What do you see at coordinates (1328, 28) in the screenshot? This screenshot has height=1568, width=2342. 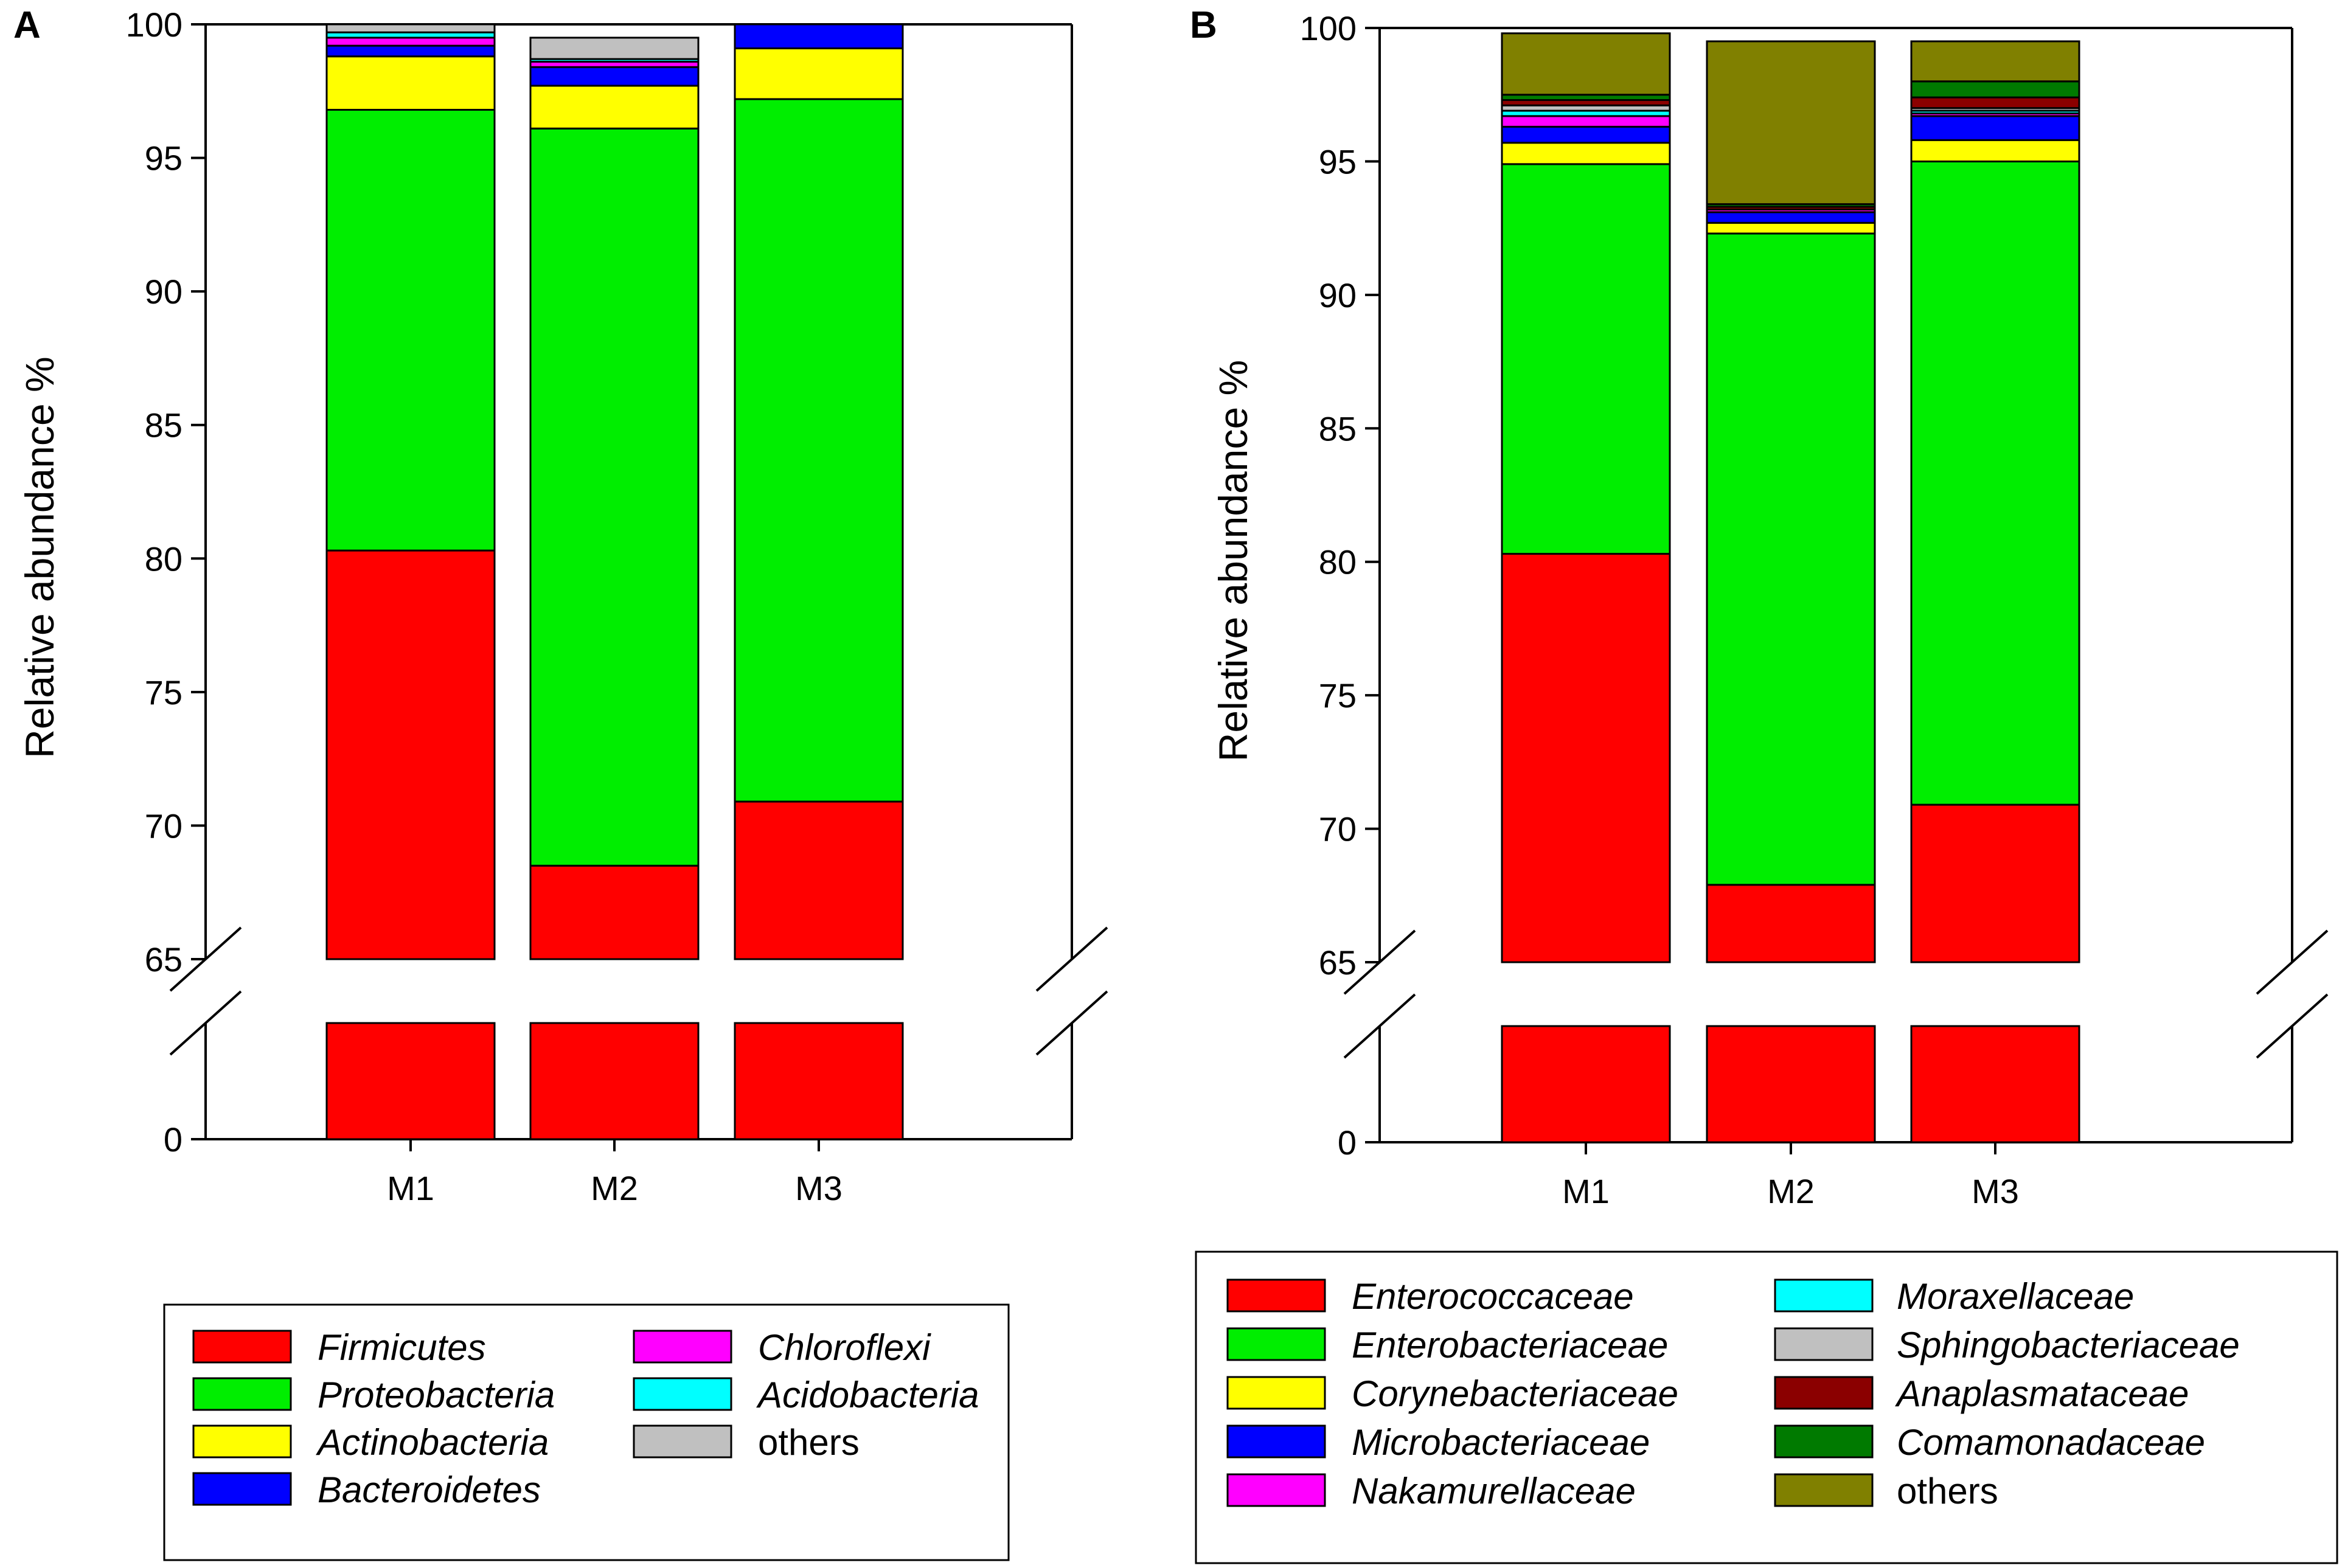 I see `y-tick-label: 100` at bounding box center [1328, 28].